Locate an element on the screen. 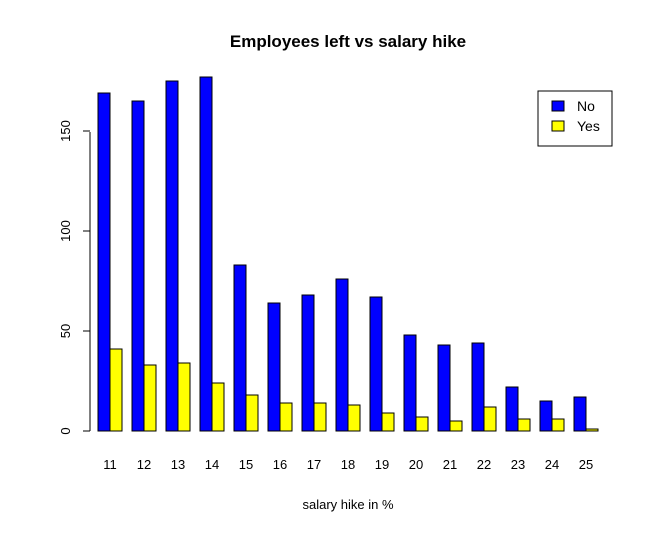 This screenshot has height=533, width=661. x-tick-label: 11 is located at coordinates (110, 464).